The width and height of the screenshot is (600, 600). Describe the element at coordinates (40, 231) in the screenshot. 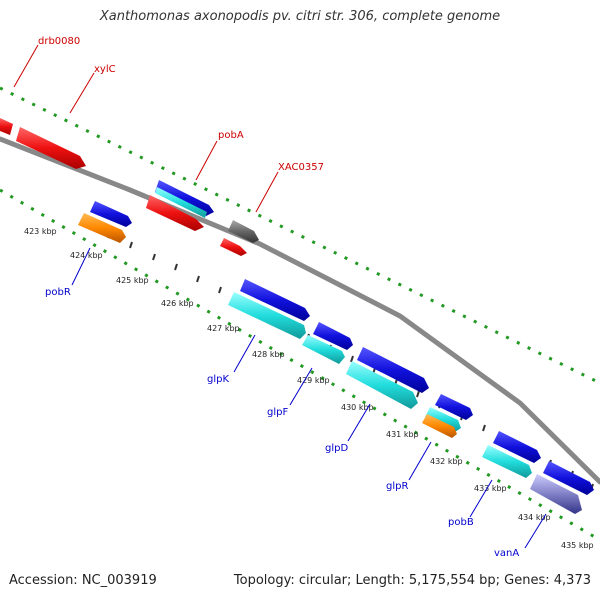

I see `tick-label: 423 kbp` at that location.